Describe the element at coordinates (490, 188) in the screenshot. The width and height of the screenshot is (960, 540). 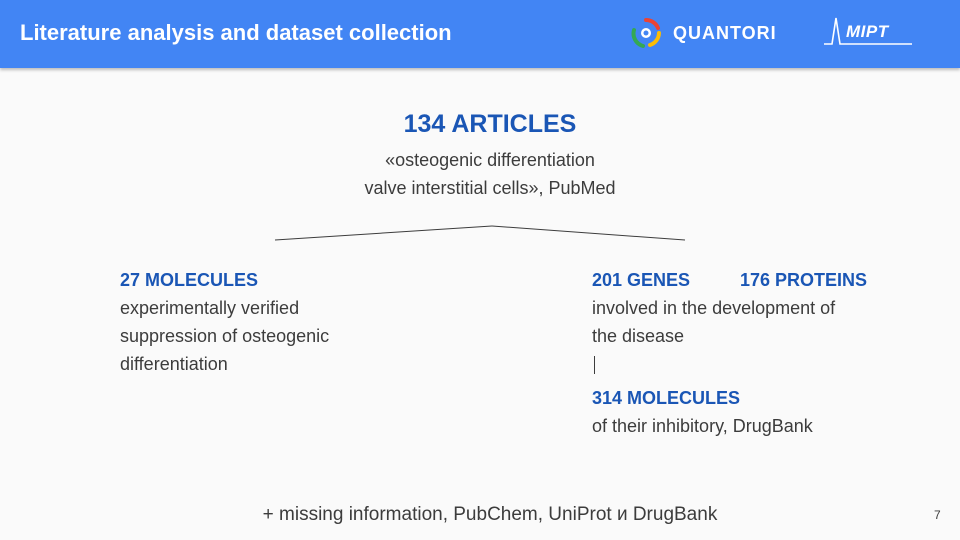
I see `subtitle-line-2: valve interstitial cells», PubMed` at that location.